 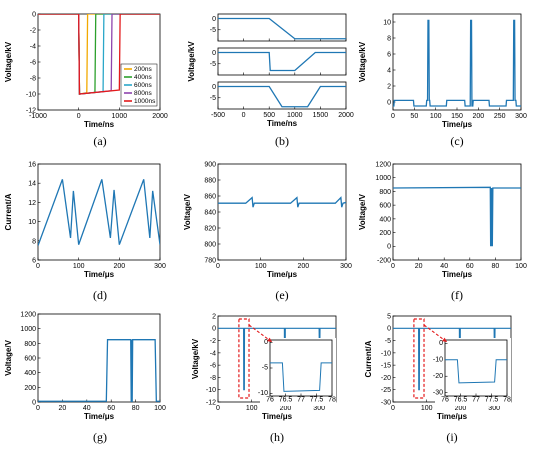 I want to click on b-panel2-xtick-label-0: -500, so click(x=218, y=115).